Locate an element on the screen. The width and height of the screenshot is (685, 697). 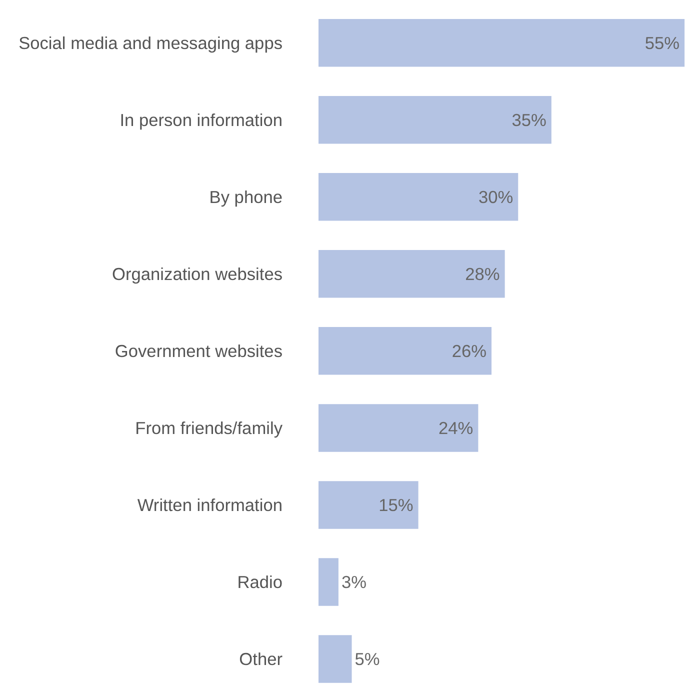
y-tick-label: By phone is located at coordinates (246, 196).